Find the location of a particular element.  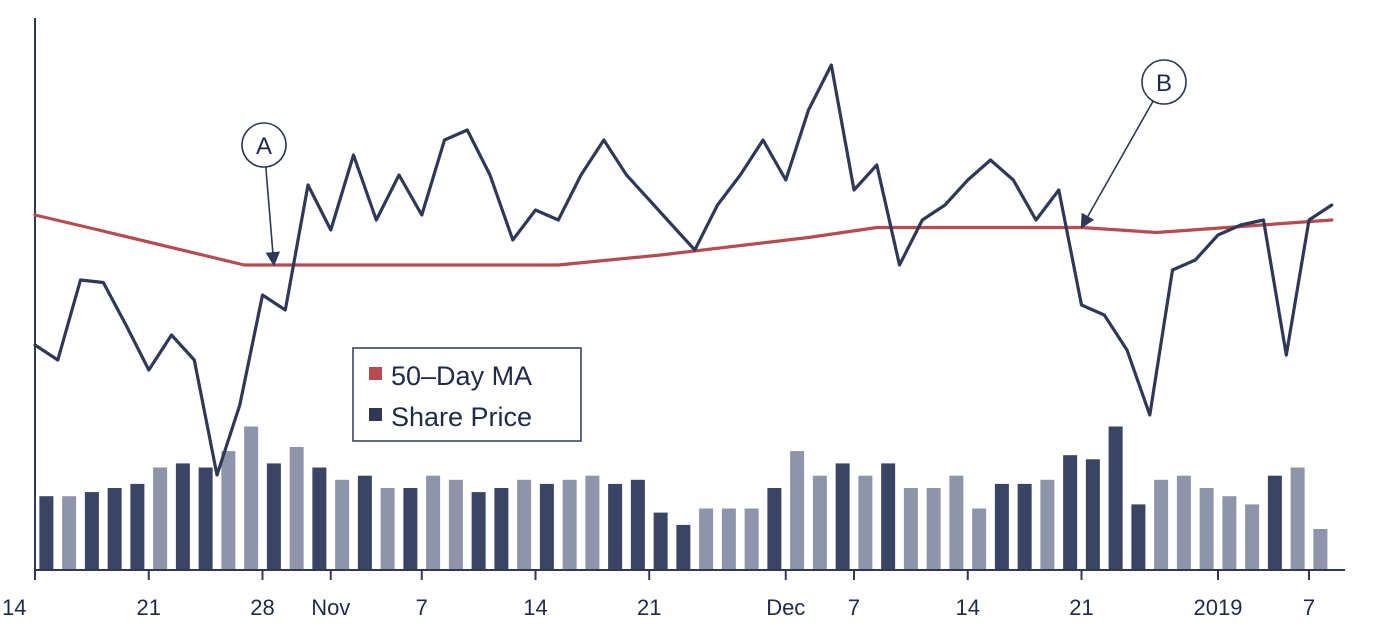

legend: 50–Day MA Share Price is located at coordinates (467, 394).